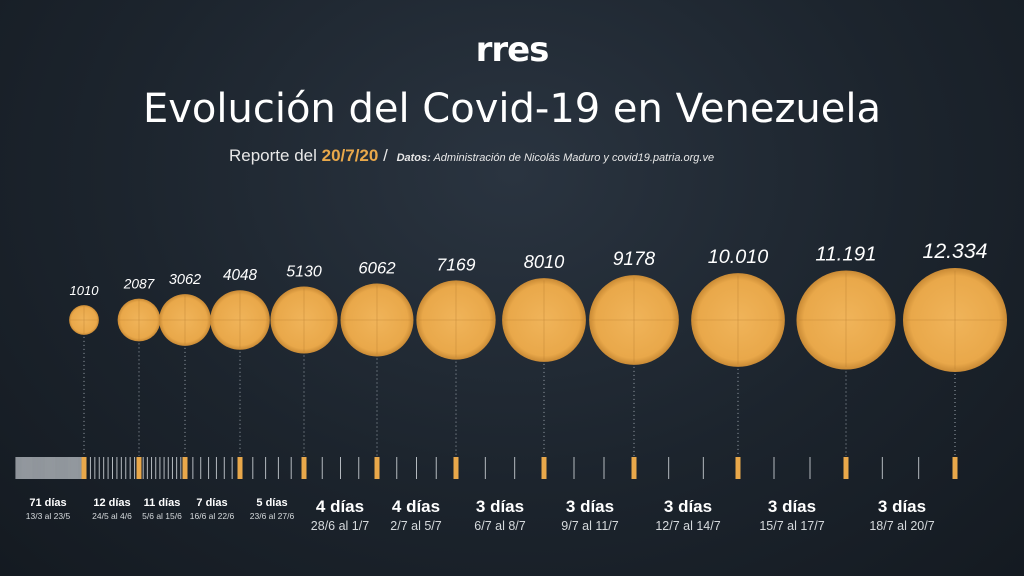  Describe the element at coordinates (955, 251) in the screenshot. I see `bubble-value-label: 12.334` at that location.